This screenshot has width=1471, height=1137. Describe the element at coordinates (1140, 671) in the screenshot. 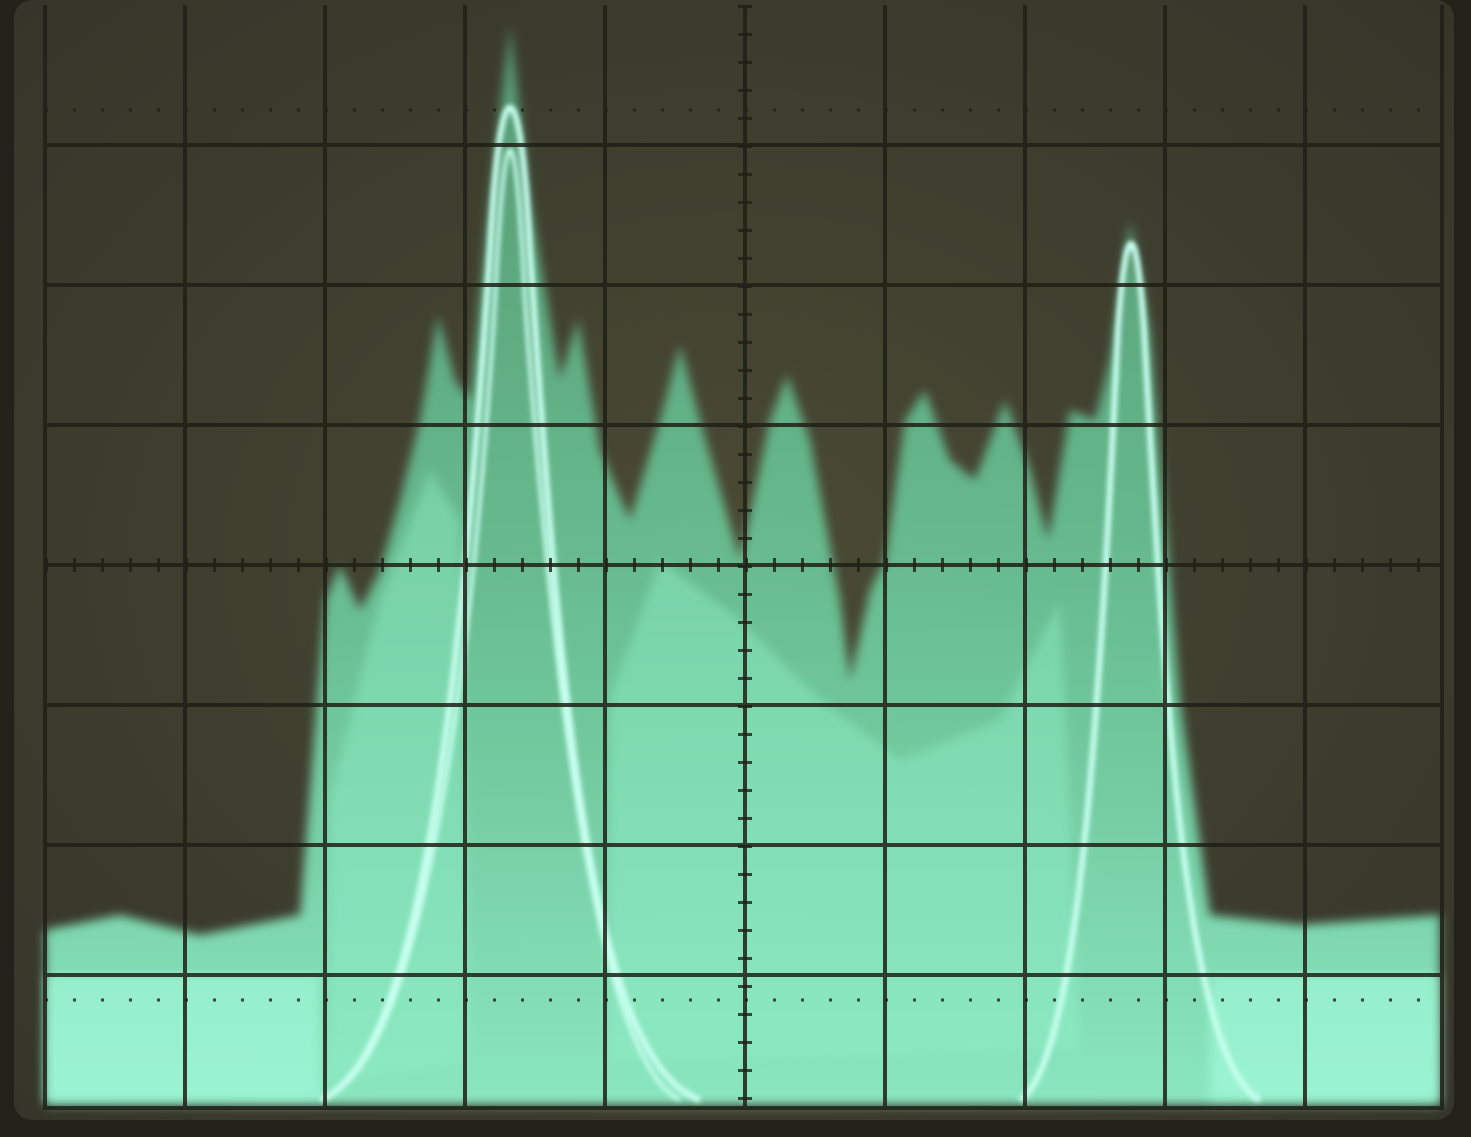

I see `right-peak-trace` at that location.